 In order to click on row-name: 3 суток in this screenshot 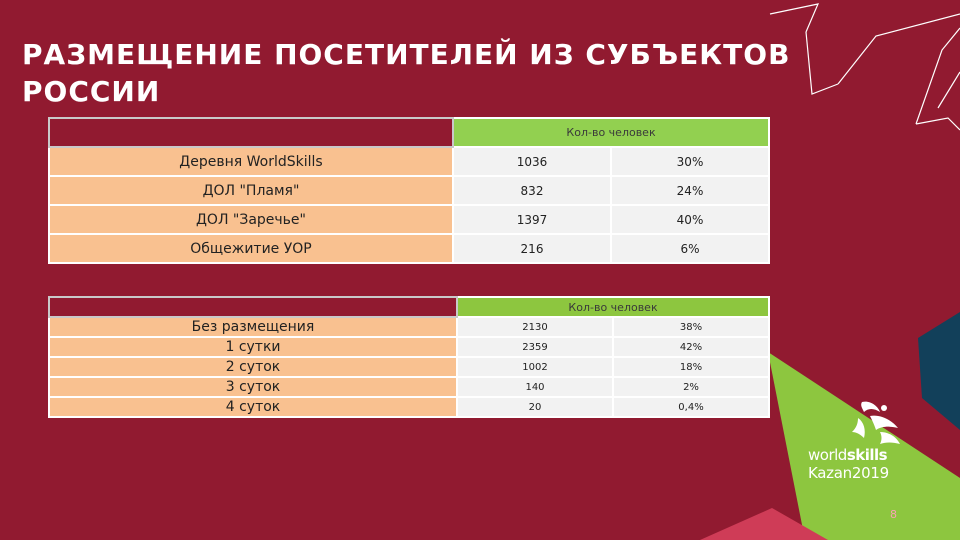, I will do `click(253, 387)`.